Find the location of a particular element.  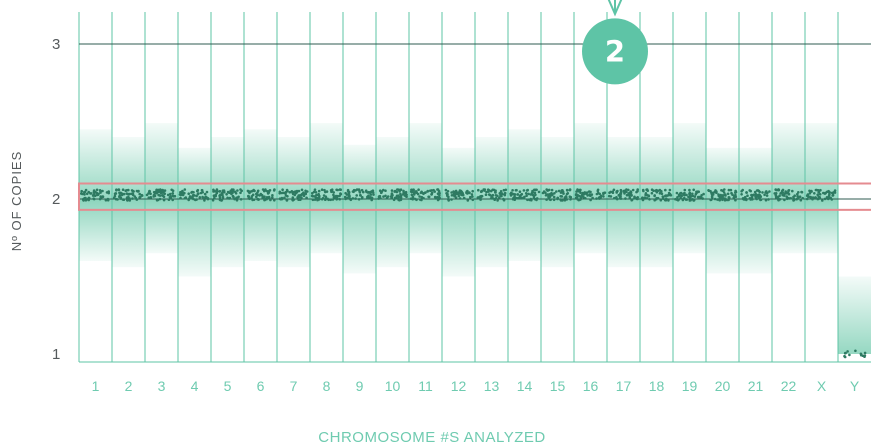

band-chr-Y is located at coordinates (854, 315).